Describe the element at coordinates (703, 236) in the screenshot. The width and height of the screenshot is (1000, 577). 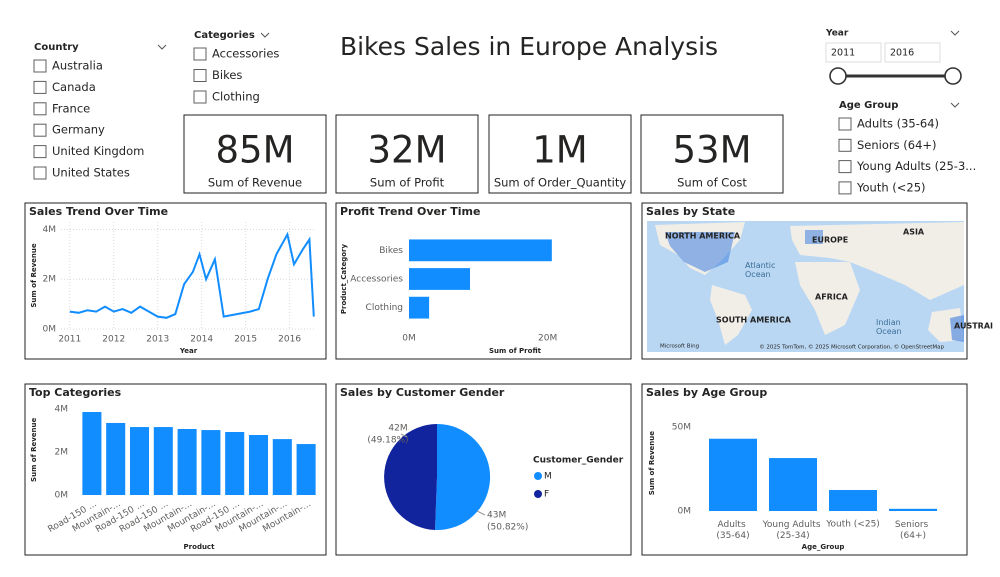
I see `map-label: NORTH AMERICA` at that location.